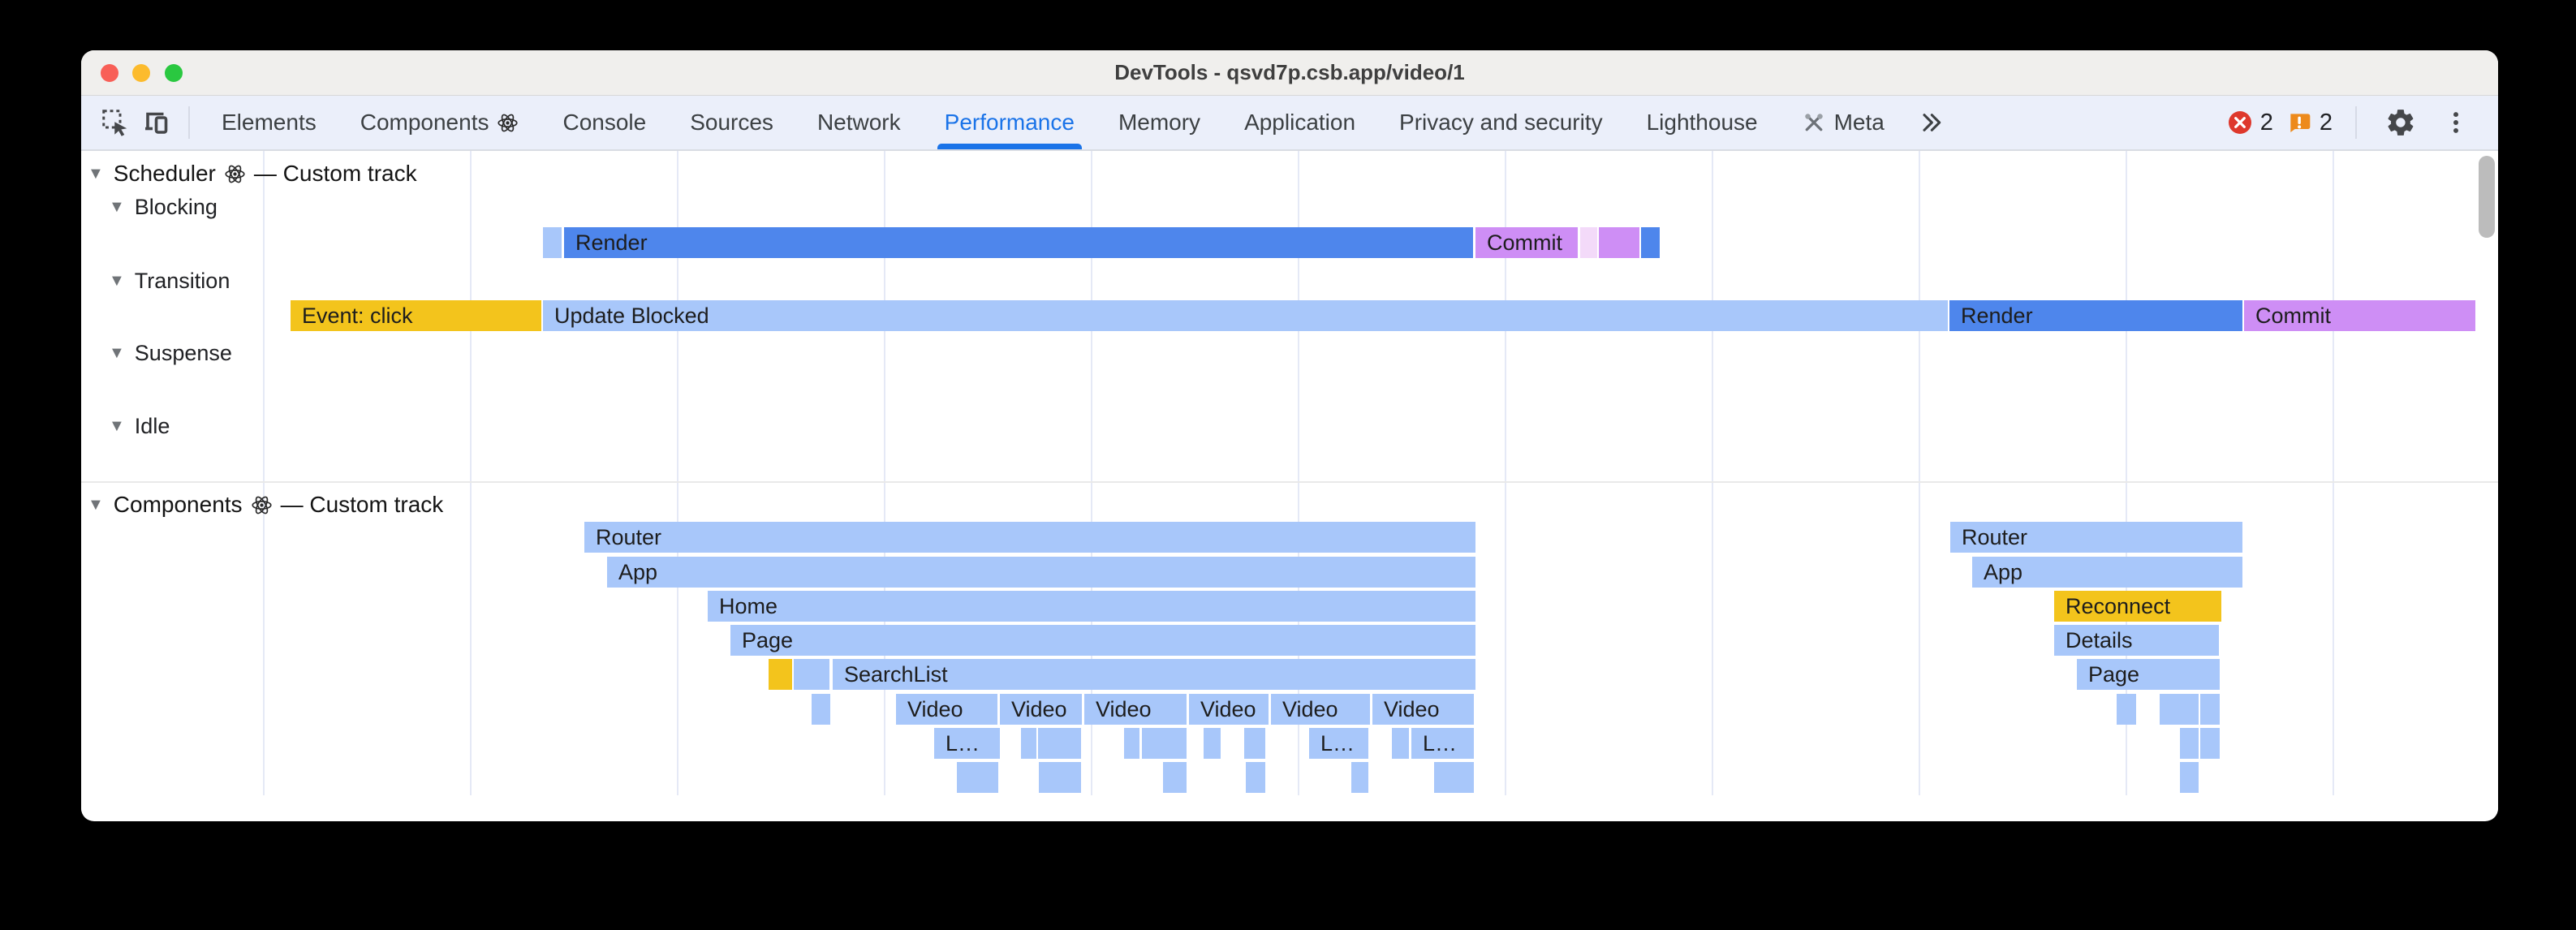 The height and width of the screenshot is (930, 2576). I want to click on flame-bar-home: Home, so click(1092, 606).